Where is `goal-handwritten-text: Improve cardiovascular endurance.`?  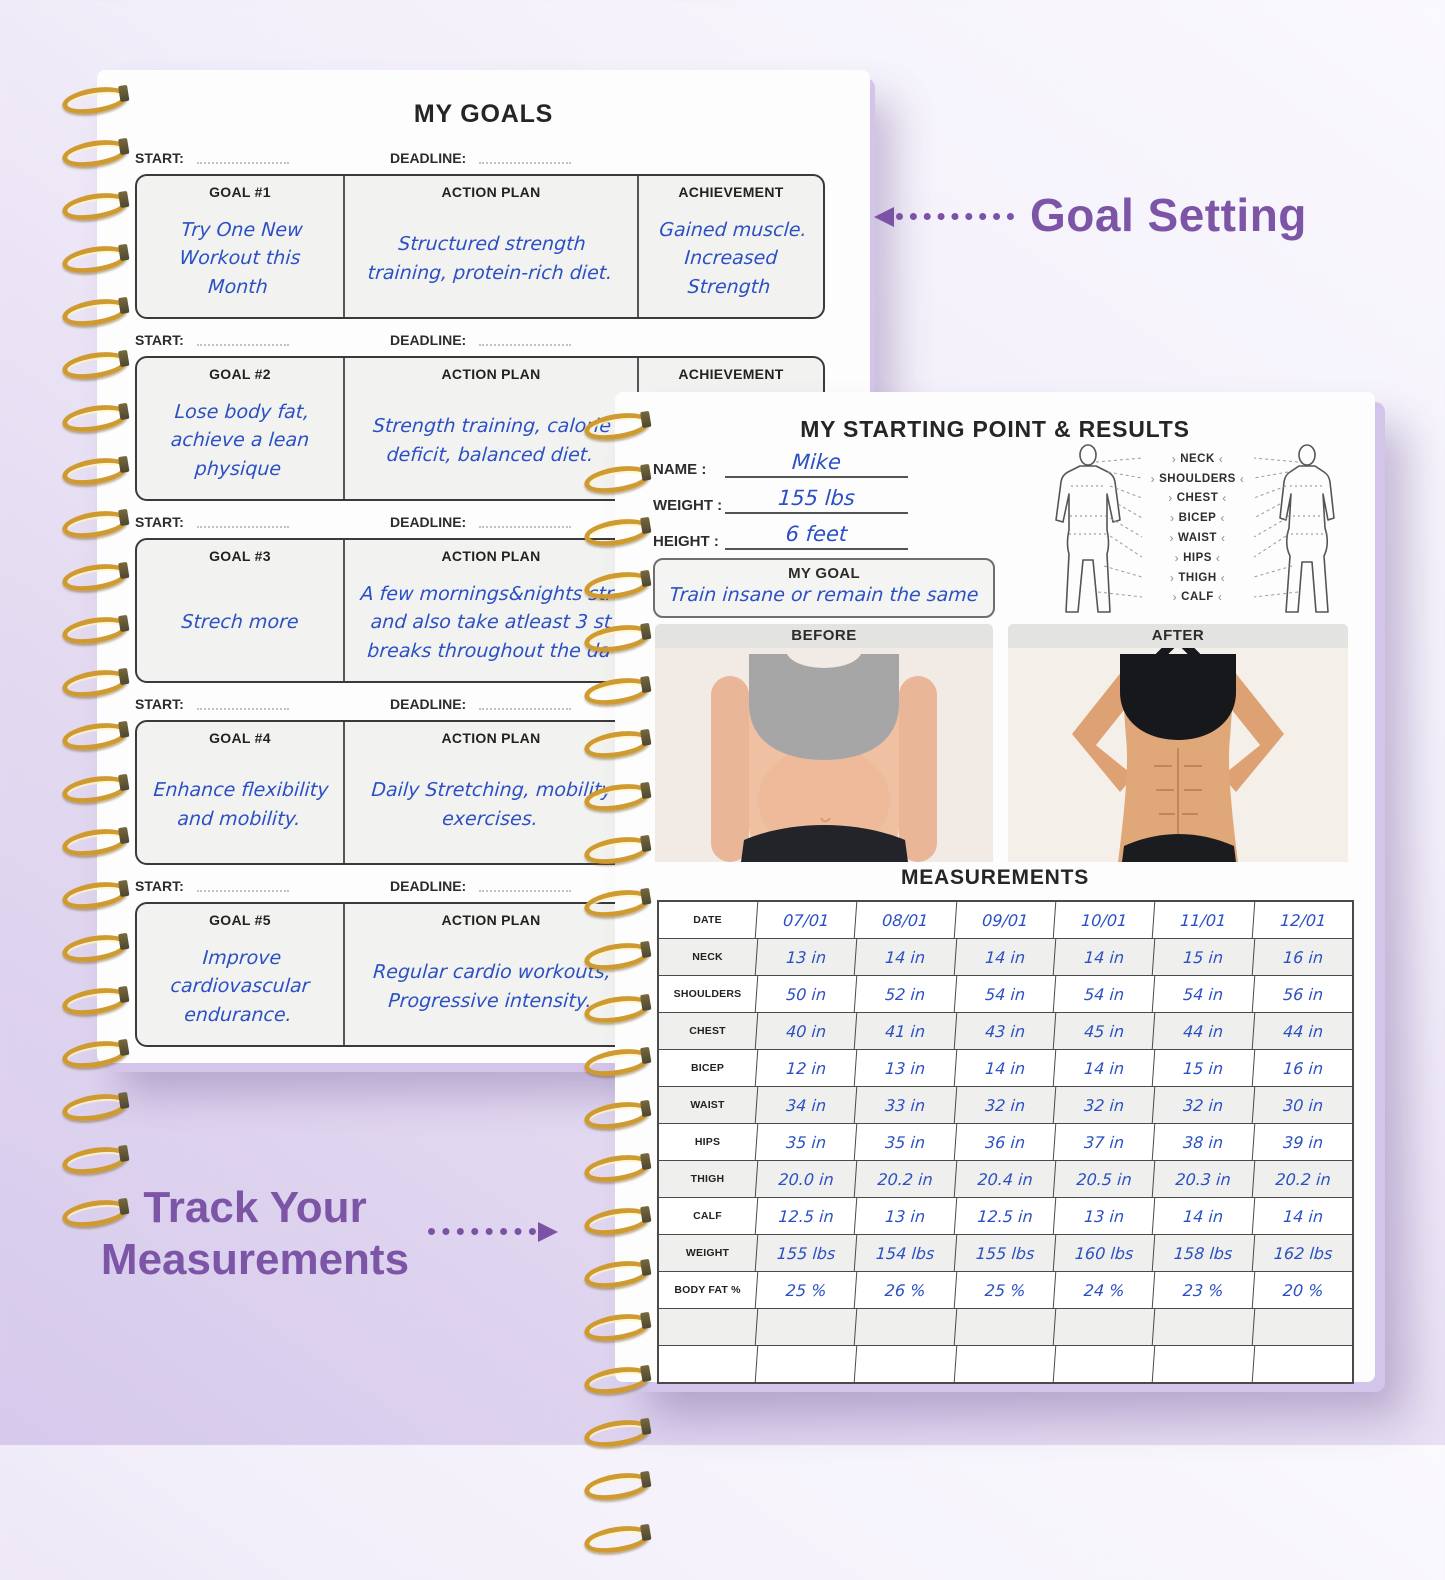 goal-handwritten-text: Improve cardiovascular endurance. is located at coordinates (240, 986).